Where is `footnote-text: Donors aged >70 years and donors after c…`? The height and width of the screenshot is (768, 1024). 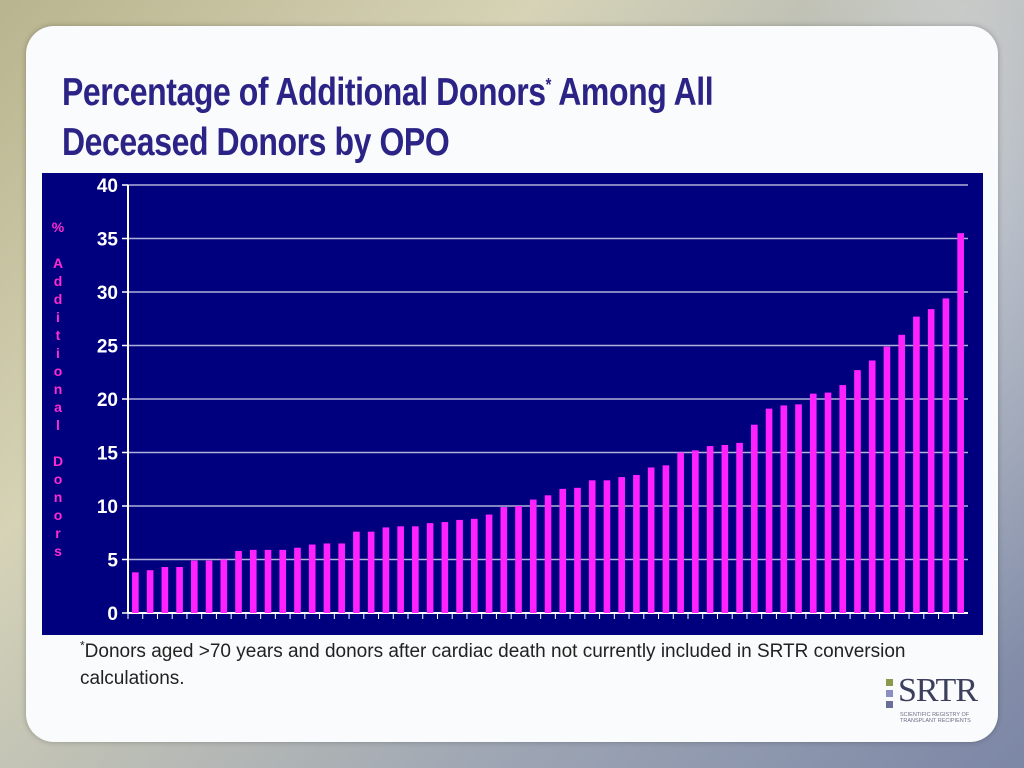 footnote-text: Donors aged >70 years and donors after c… is located at coordinates (493, 665).